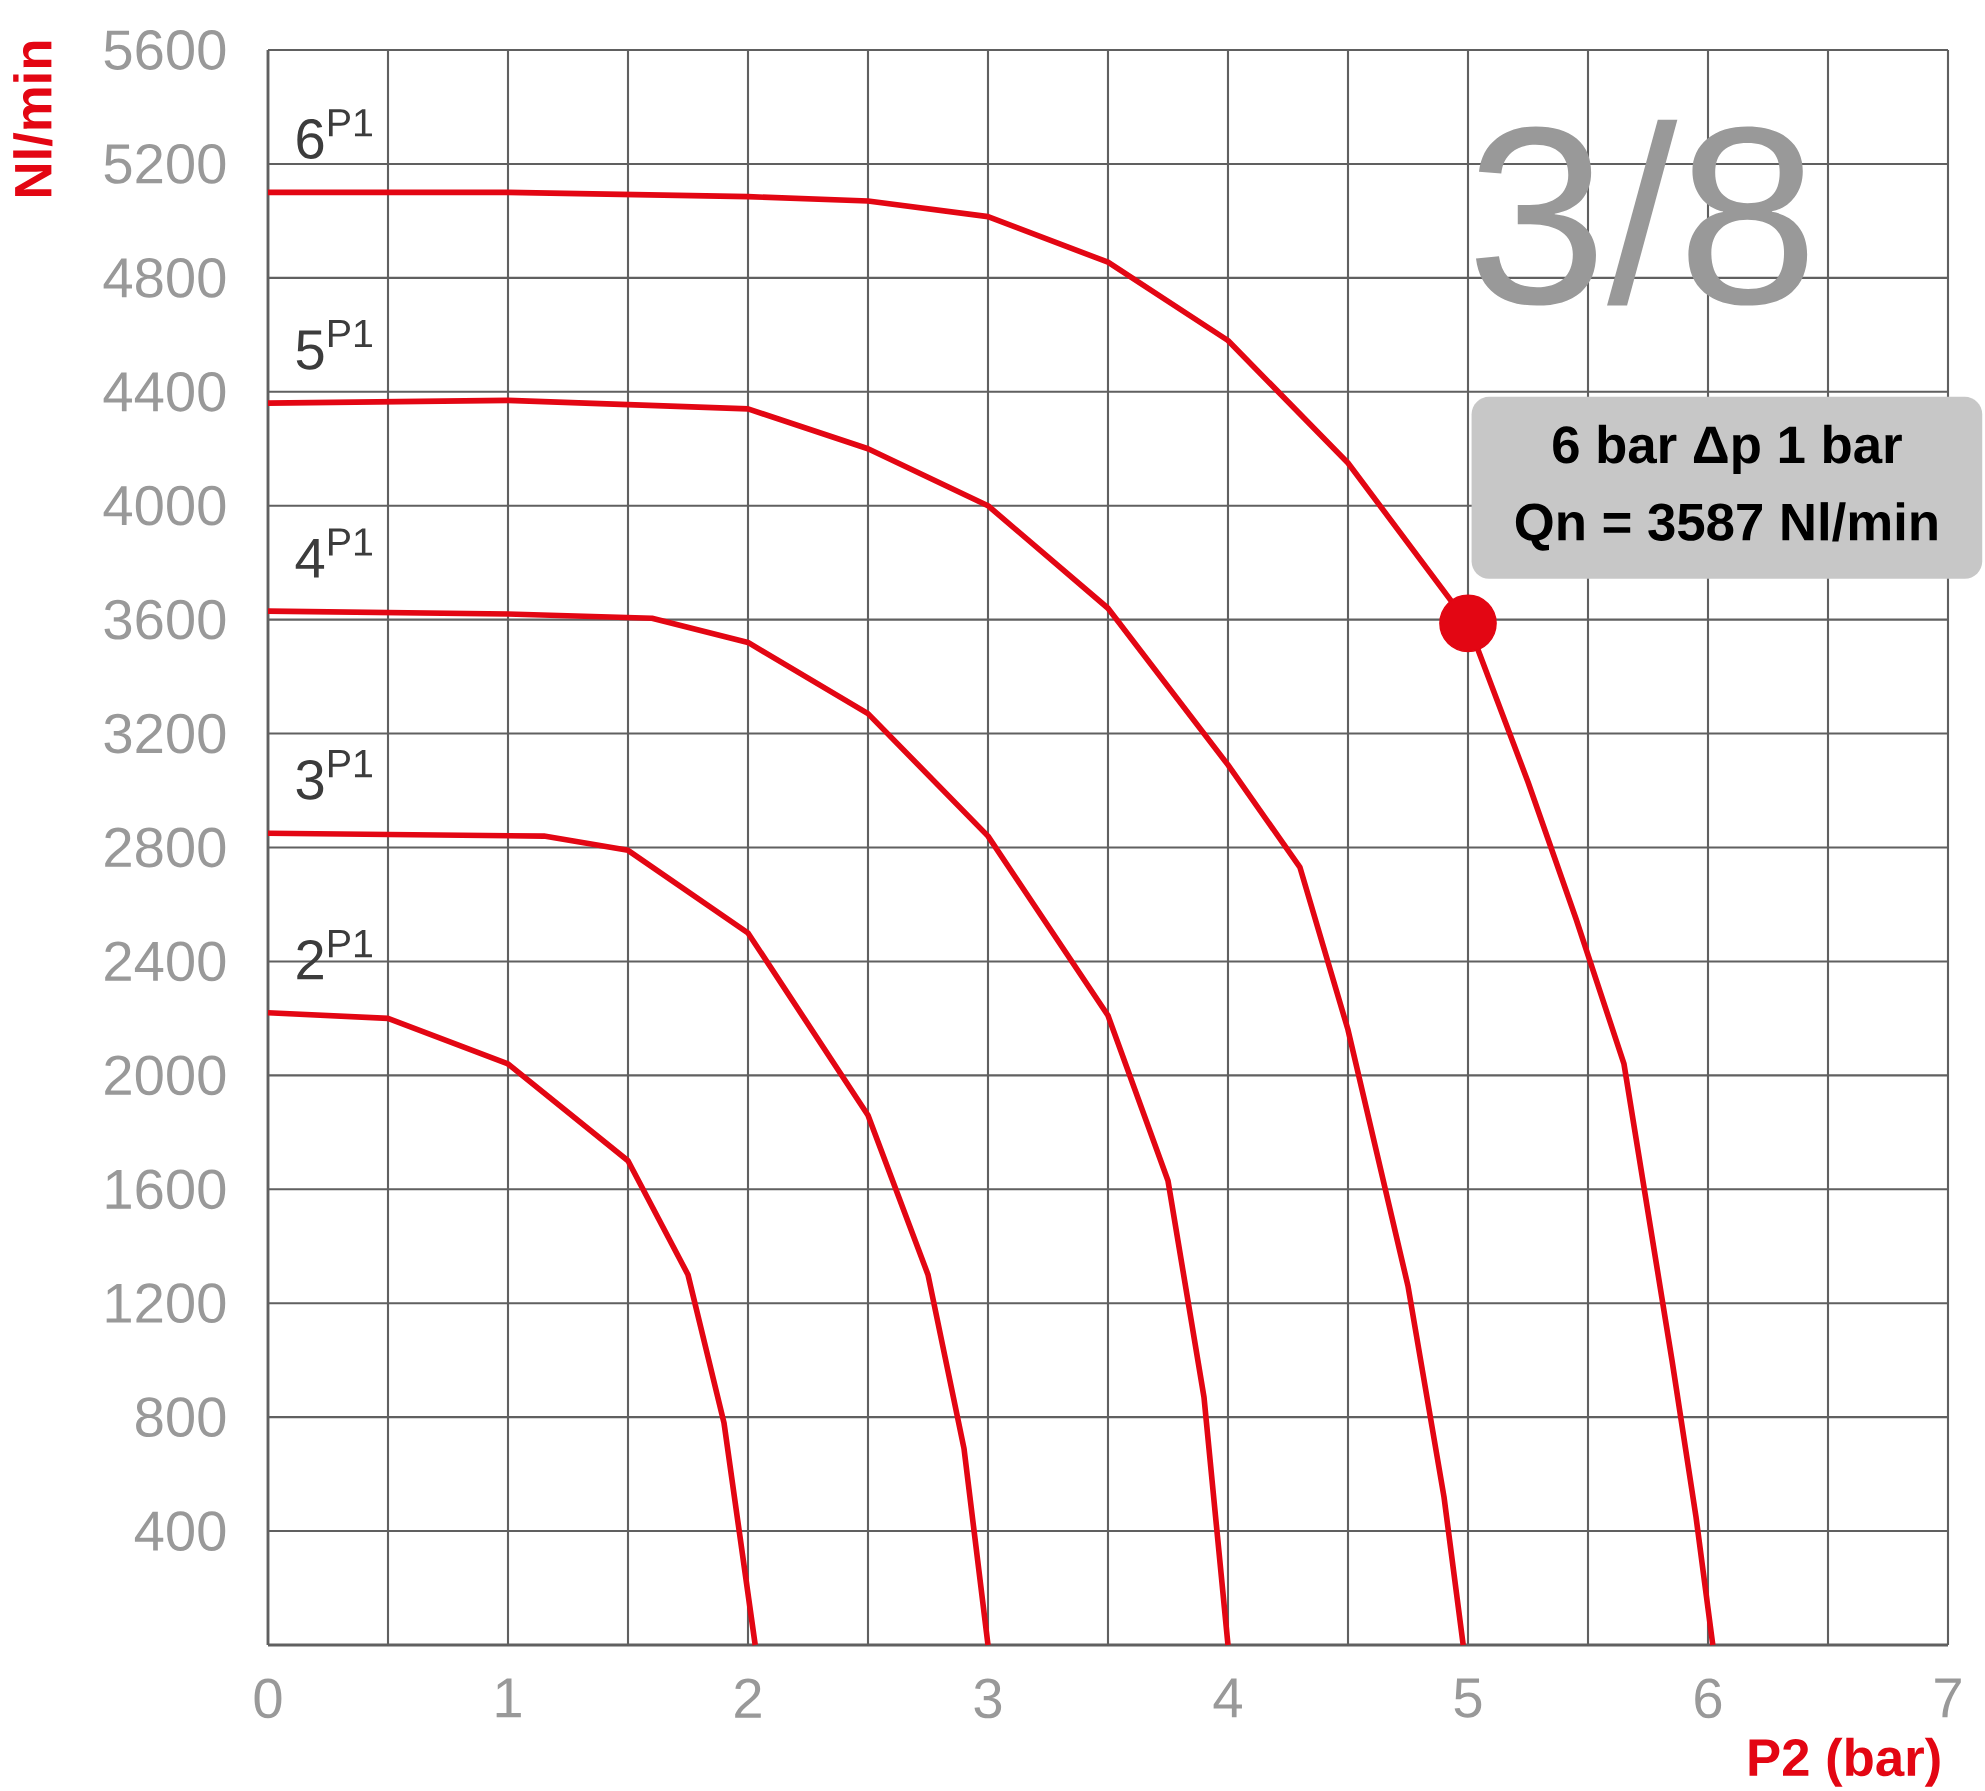  What do you see at coordinates (33, 119) in the screenshot?
I see `y-axis-title: Nl/min` at bounding box center [33, 119].